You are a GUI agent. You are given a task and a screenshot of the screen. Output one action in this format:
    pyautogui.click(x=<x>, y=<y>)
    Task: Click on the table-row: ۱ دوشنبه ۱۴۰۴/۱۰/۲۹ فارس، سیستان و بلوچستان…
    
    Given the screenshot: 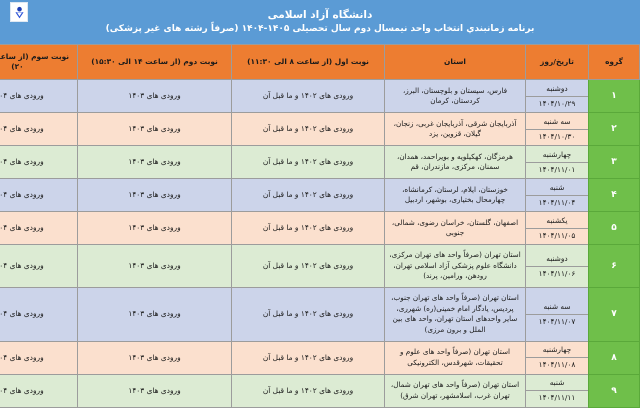 What is the action you would take?
    pyautogui.click(x=320, y=96)
    